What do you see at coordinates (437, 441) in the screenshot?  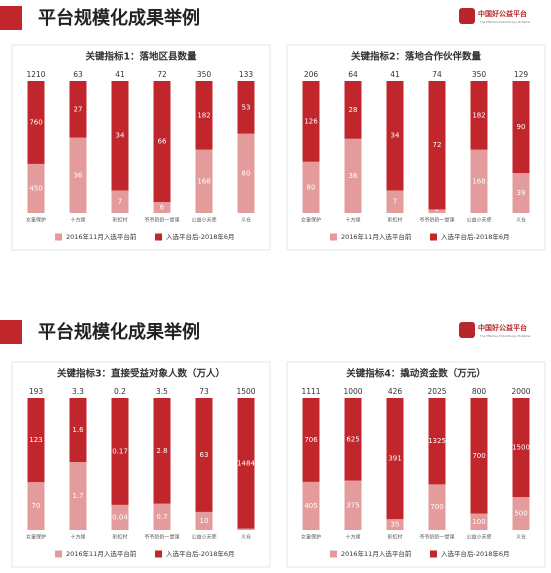 I see `segment-label: 1325` at bounding box center [437, 441].